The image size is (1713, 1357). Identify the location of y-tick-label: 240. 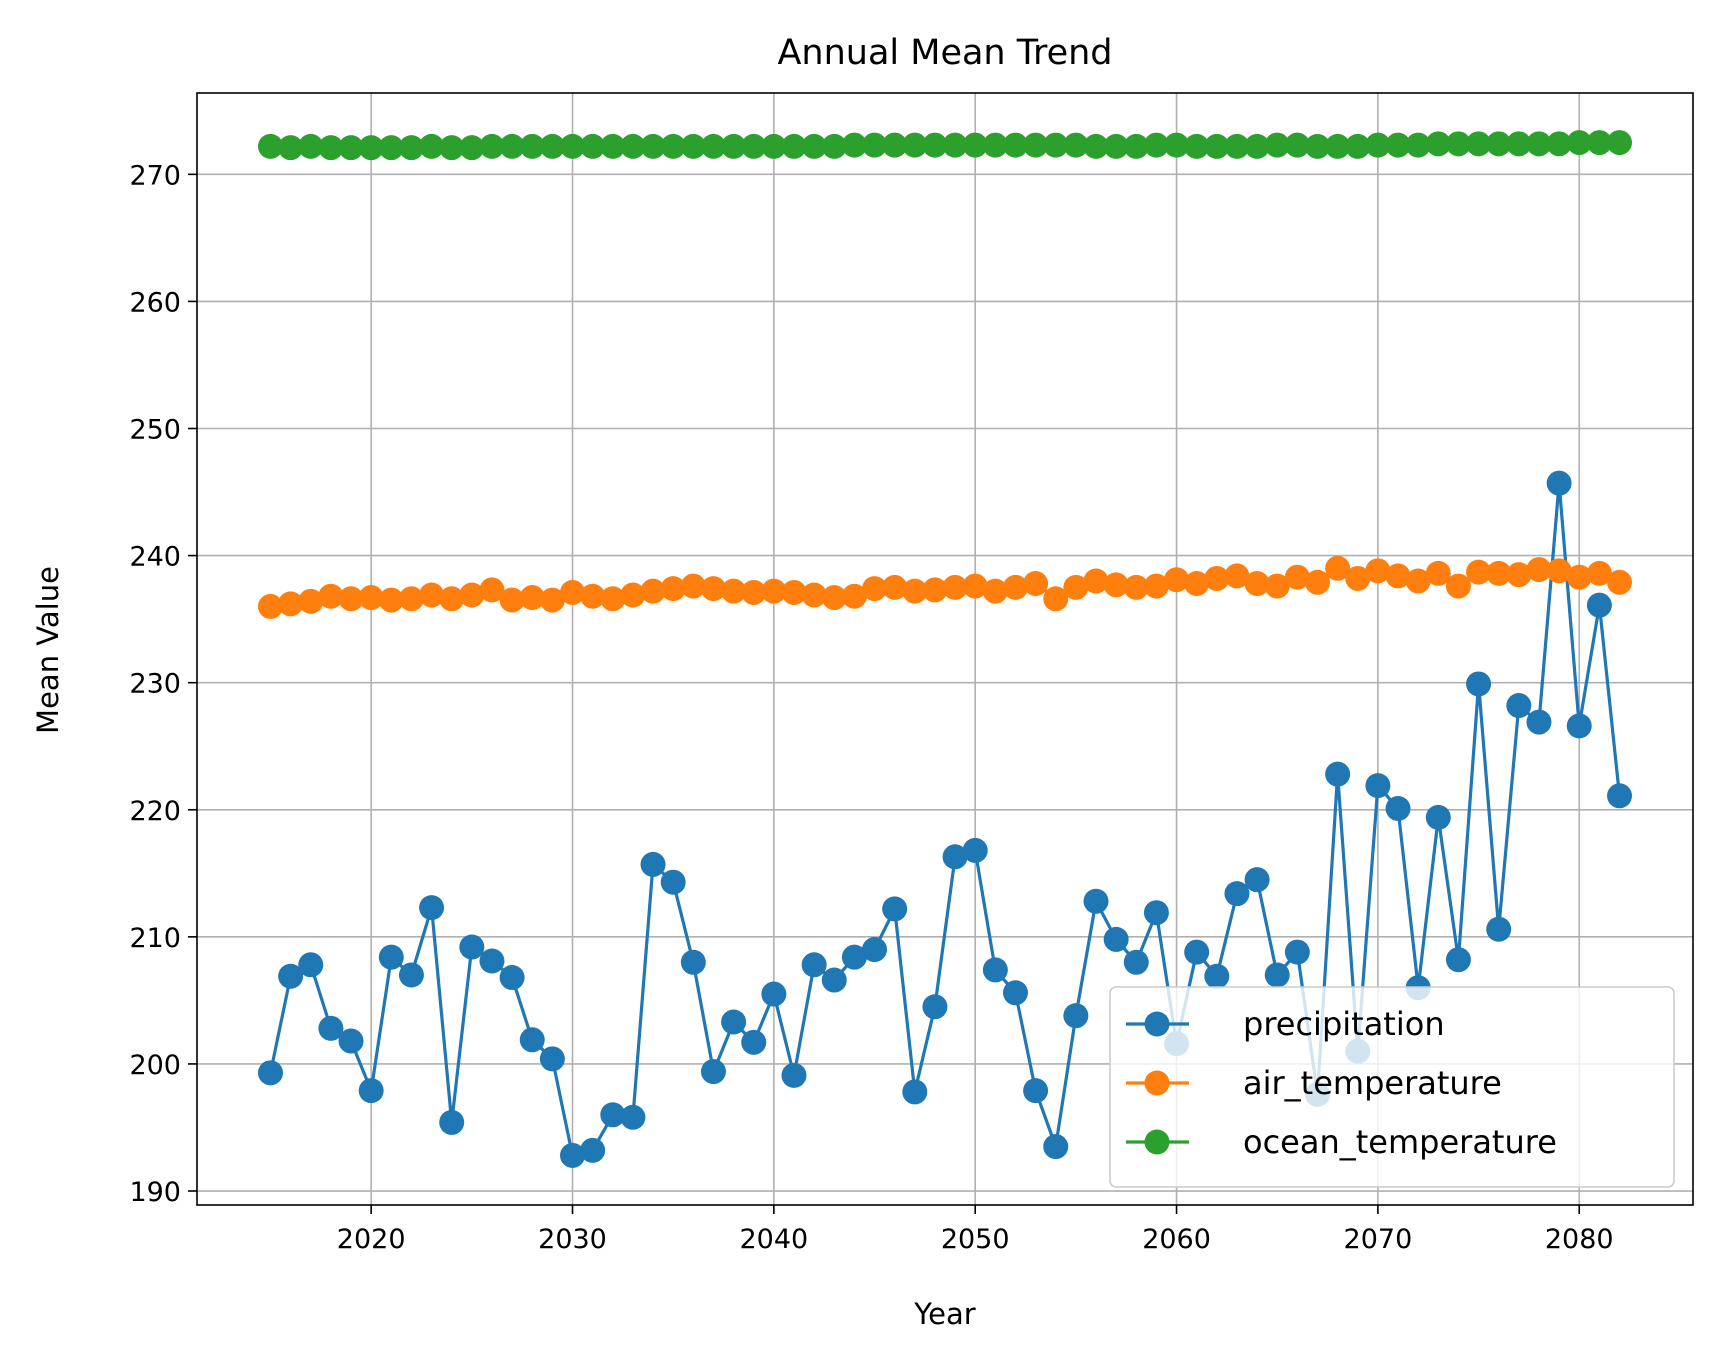
(155, 557).